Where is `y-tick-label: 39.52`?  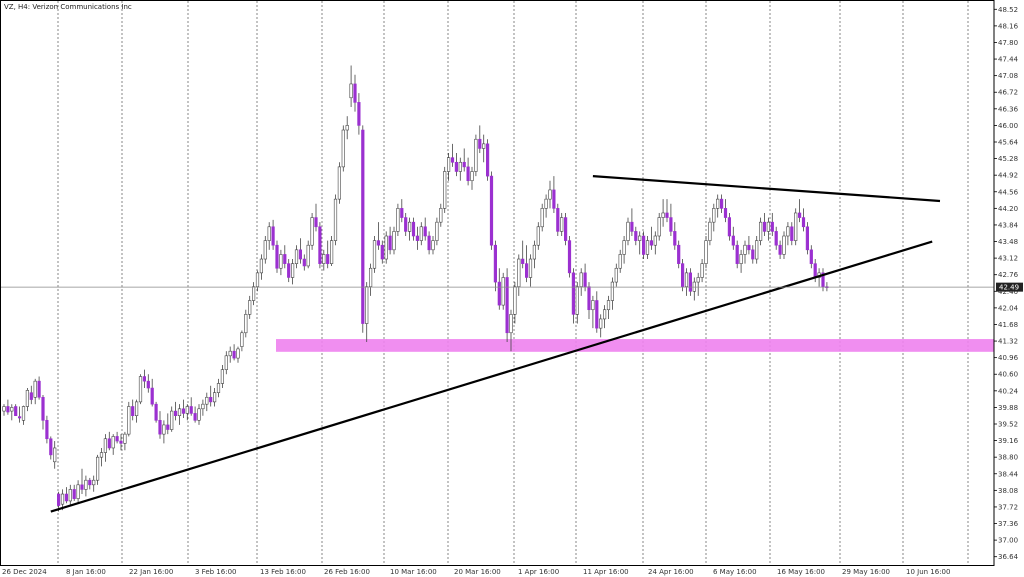
y-tick-label: 39.52 is located at coordinates (1008, 425).